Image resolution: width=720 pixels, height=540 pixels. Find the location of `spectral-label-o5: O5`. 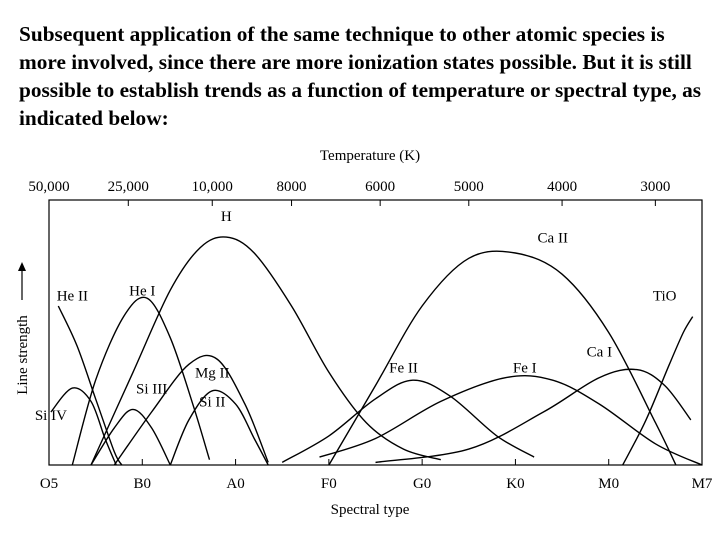

spectral-label-o5: O5 is located at coordinates (49, 484).